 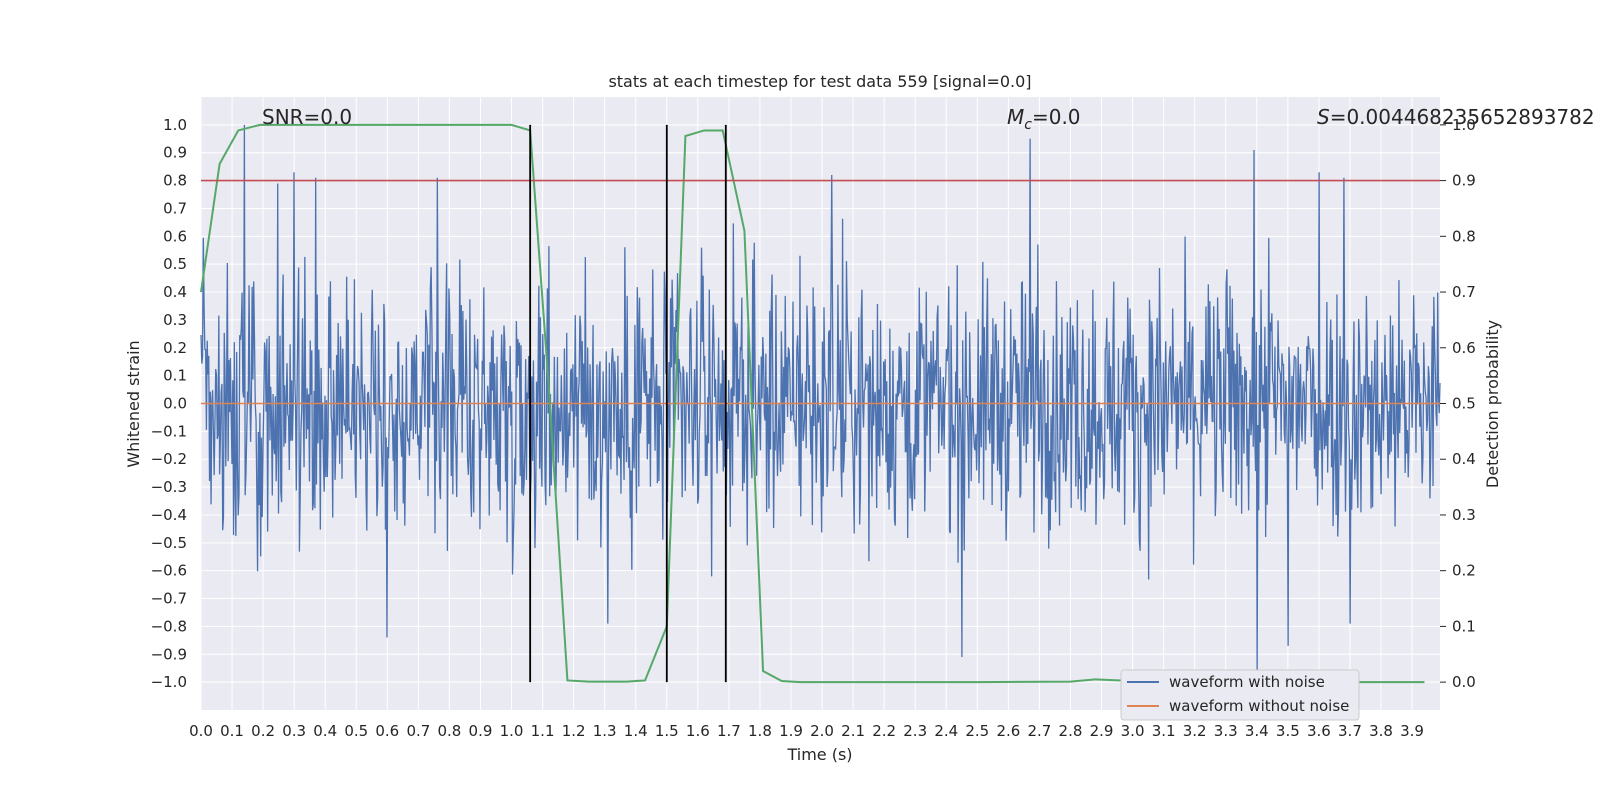 I want to click on y-tick-label: 0.6, so click(x=175, y=236).